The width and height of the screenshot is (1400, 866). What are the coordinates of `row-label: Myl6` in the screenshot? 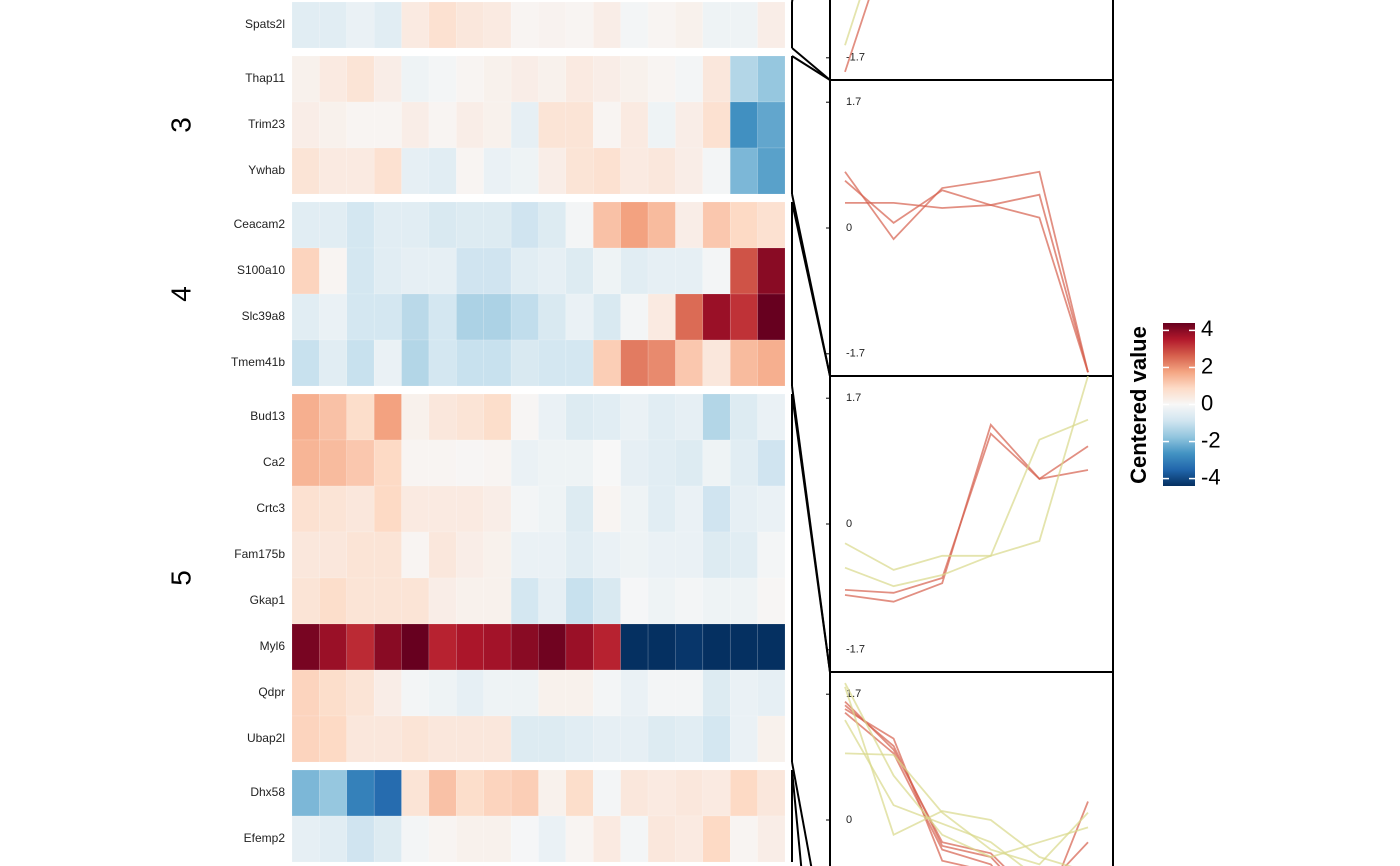 It's located at (273, 646).